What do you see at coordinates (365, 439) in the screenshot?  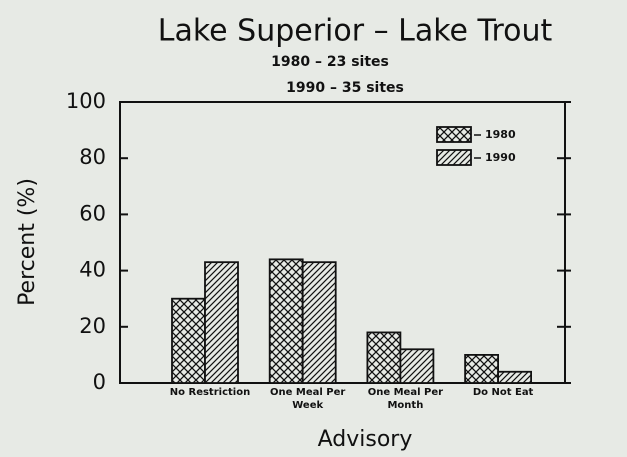 I see `x-axis-label: Advisory` at bounding box center [365, 439].